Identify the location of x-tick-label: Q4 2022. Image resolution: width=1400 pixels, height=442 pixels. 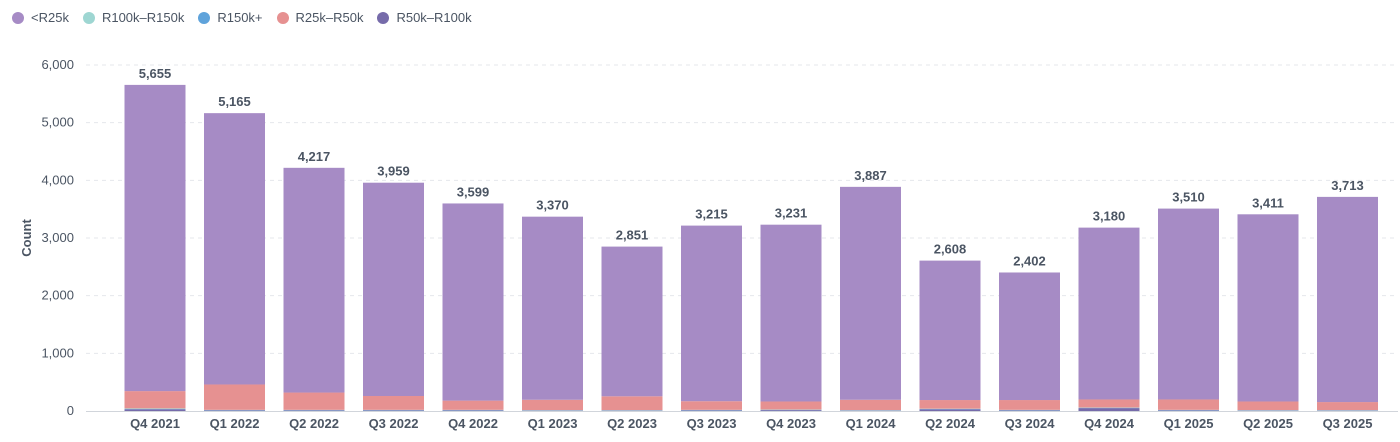
(473, 423).